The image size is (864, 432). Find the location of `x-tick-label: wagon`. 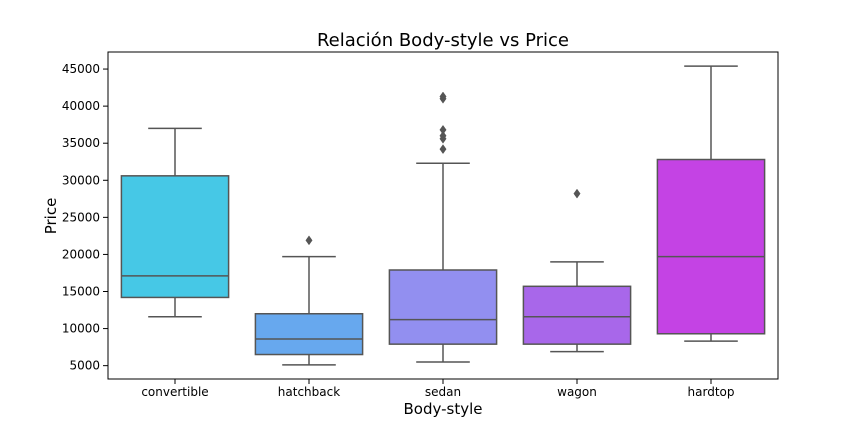

x-tick-label: wagon is located at coordinates (577, 392).